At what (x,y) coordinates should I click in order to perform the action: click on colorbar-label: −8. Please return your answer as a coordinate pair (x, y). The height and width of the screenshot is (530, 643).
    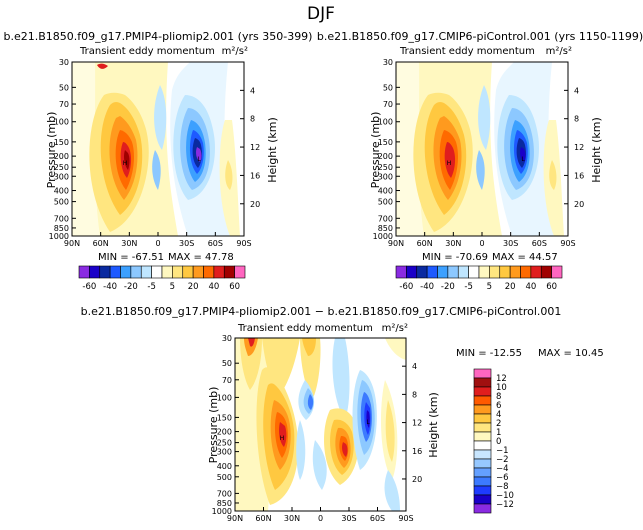
    Looking at the image, I should click on (502, 487).